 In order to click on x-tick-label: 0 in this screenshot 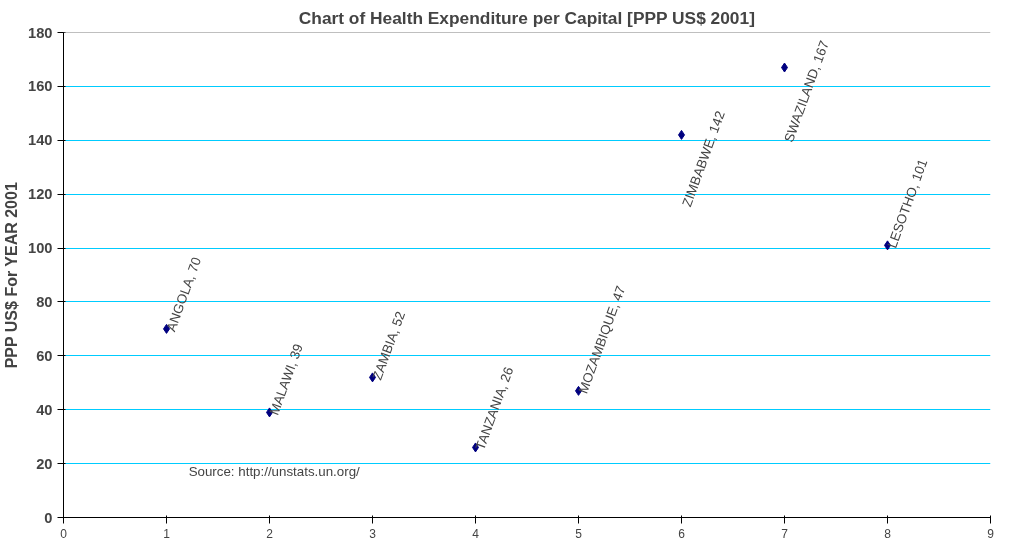, I will do `click(64, 533)`.